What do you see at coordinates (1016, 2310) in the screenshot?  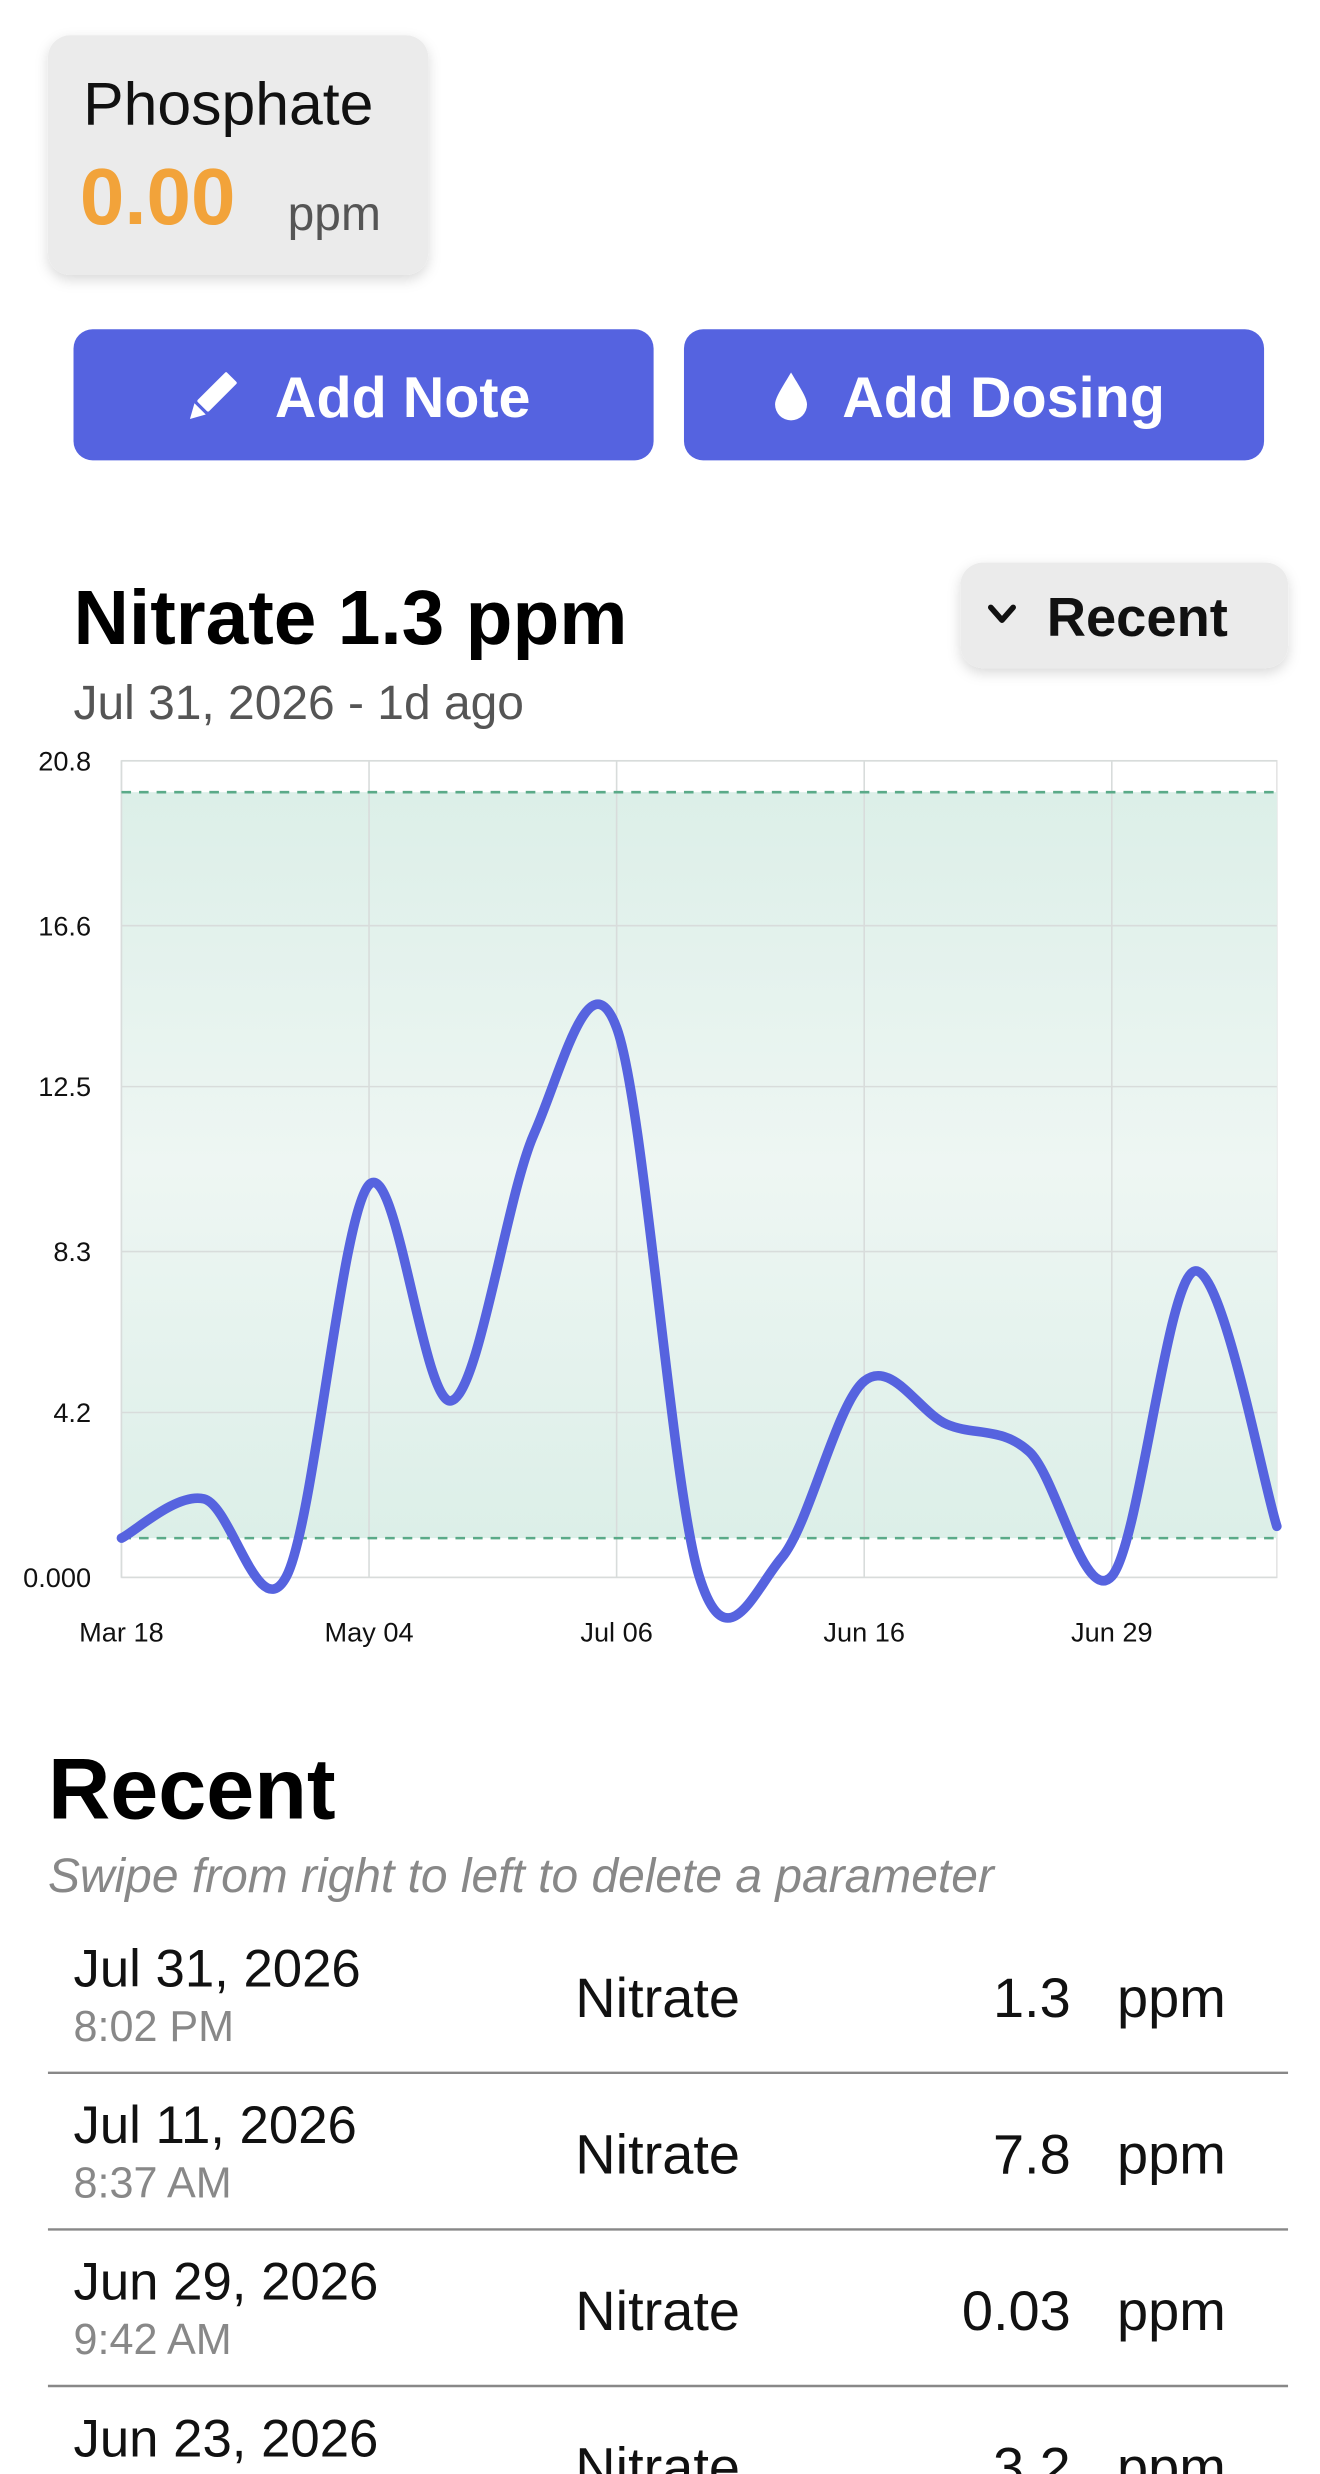 I see `row-value: 0.03` at bounding box center [1016, 2310].